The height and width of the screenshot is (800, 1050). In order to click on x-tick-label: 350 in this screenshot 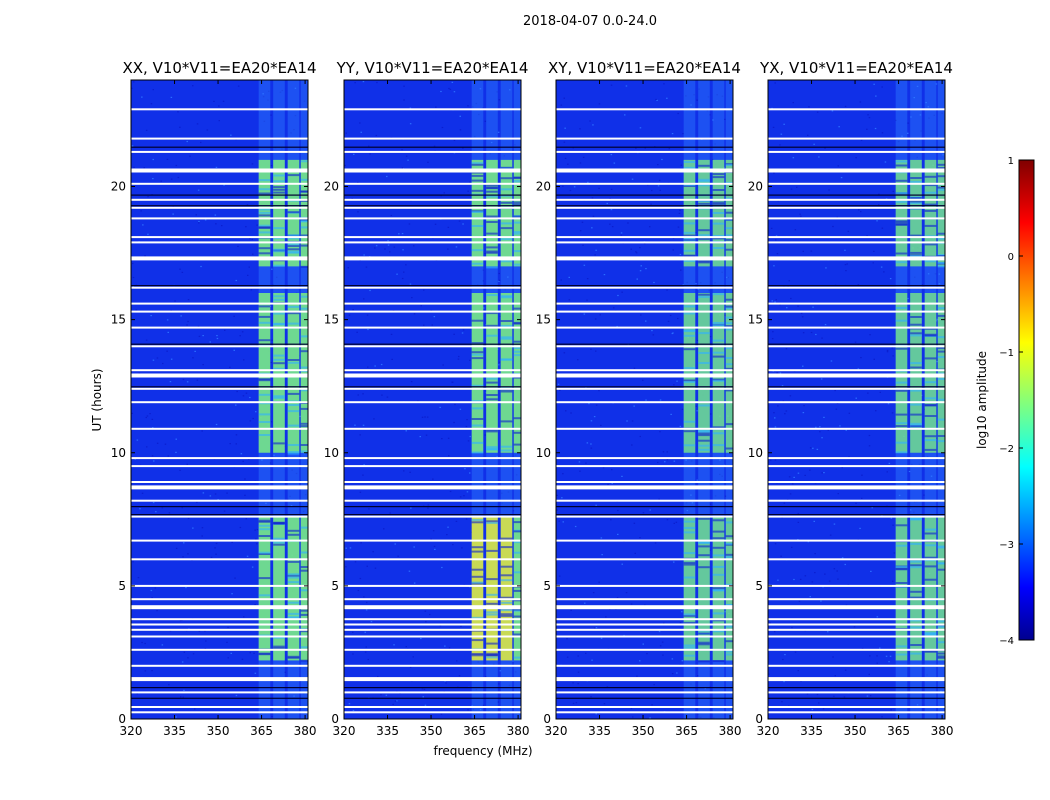, I will do `click(431, 731)`.